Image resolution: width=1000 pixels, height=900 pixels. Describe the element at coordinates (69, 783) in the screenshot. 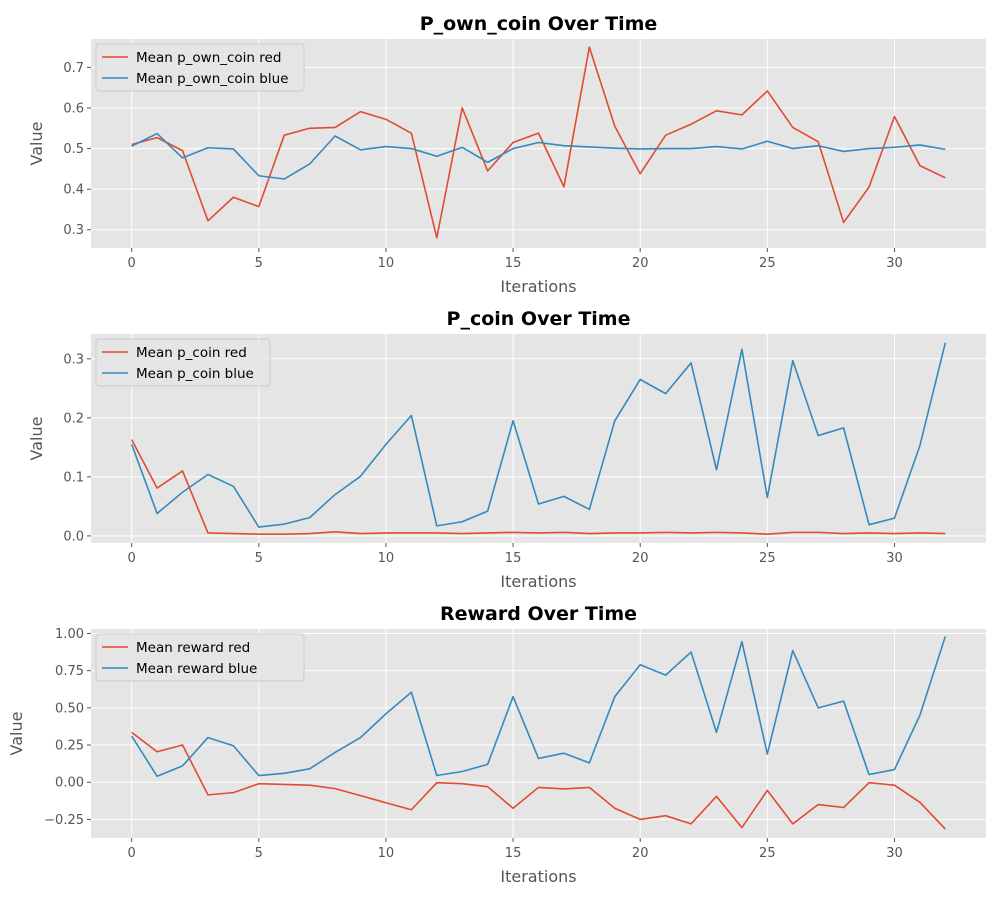

I see `y-tick-label: 0.00` at that location.